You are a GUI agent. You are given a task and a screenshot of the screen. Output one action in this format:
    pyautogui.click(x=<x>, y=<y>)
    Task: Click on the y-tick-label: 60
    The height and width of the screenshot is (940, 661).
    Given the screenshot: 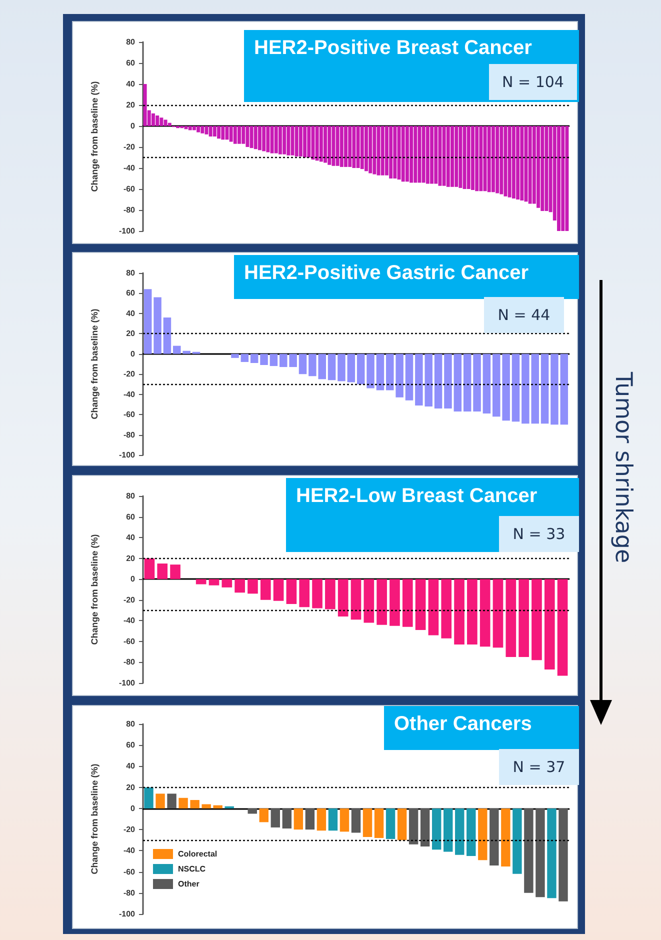 What is the action you would take?
    pyautogui.click(x=131, y=293)
    